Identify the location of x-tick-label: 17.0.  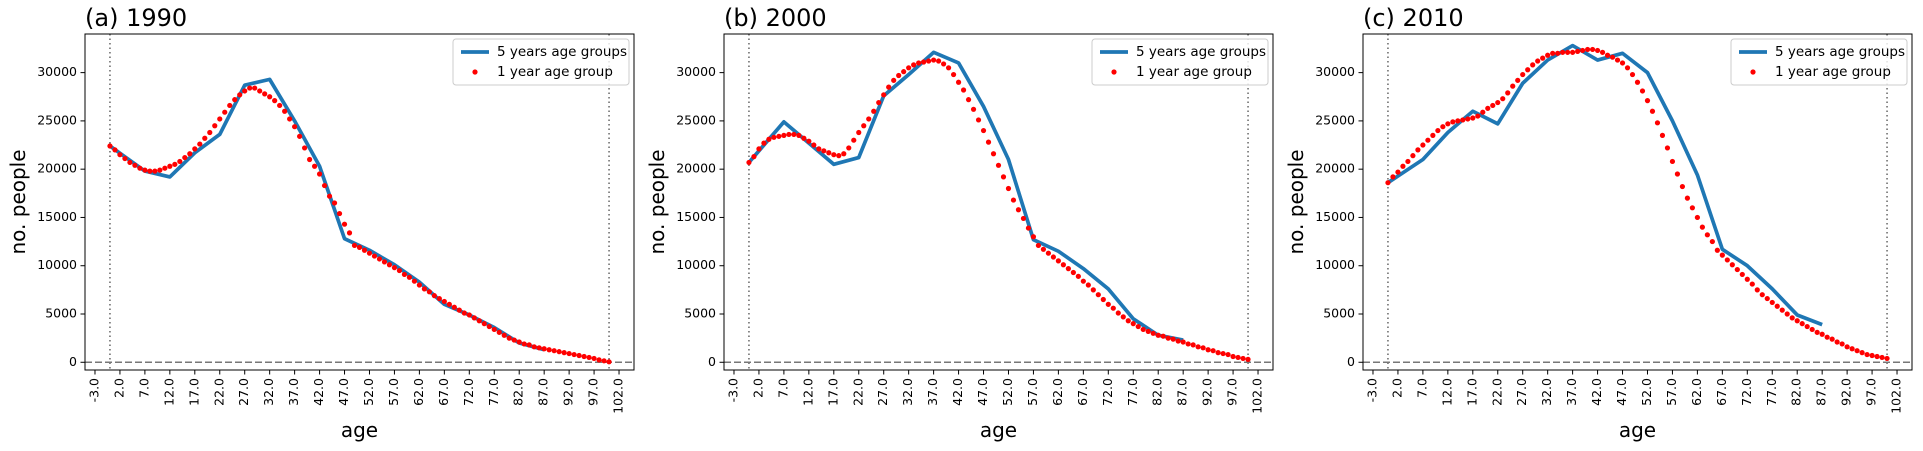
(832, 392).